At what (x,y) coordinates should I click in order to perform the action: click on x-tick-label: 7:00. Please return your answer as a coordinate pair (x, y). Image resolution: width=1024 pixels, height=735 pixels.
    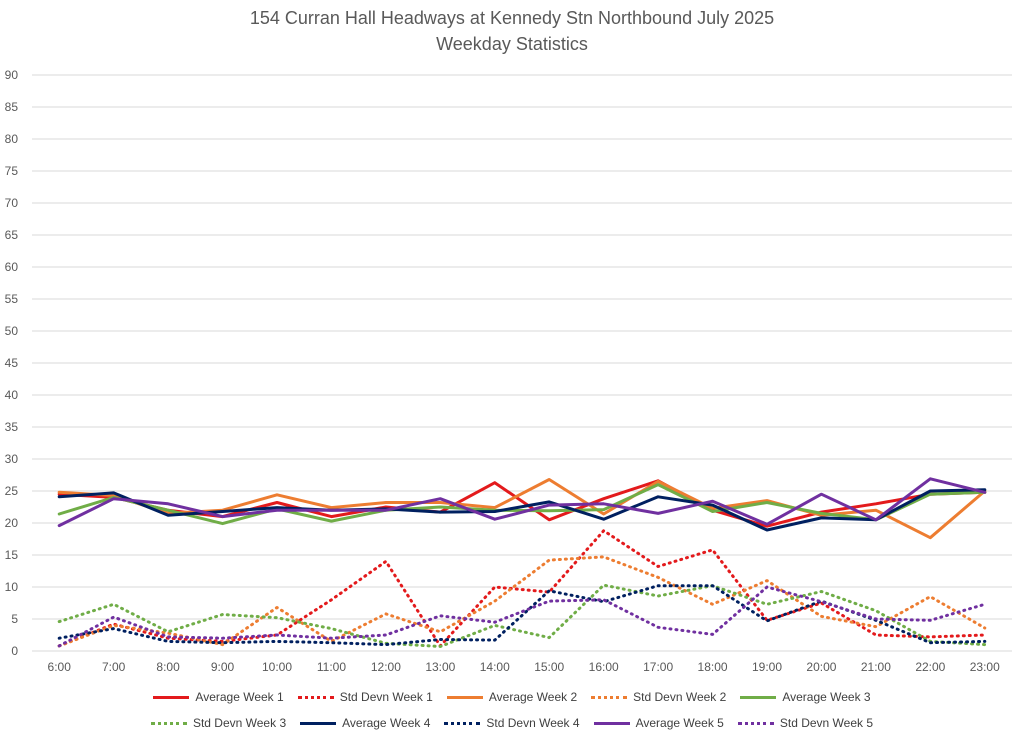
    Looking at the image, I should click on (114, 667).